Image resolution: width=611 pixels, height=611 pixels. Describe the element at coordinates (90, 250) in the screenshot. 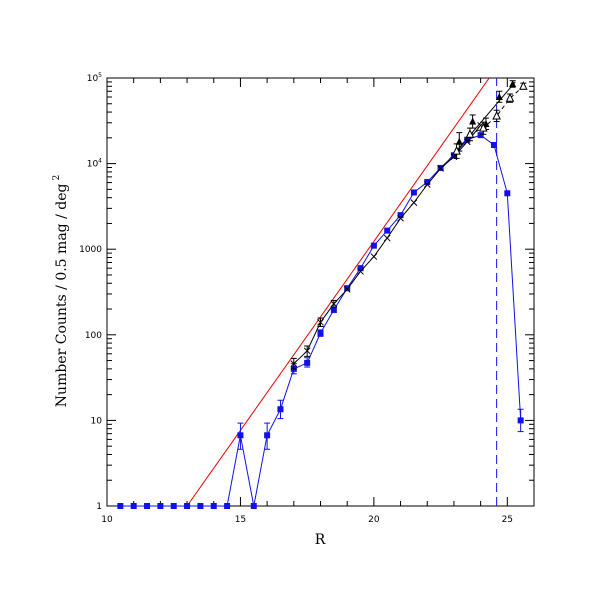

I see `y-tick-label: 1000` at that location.